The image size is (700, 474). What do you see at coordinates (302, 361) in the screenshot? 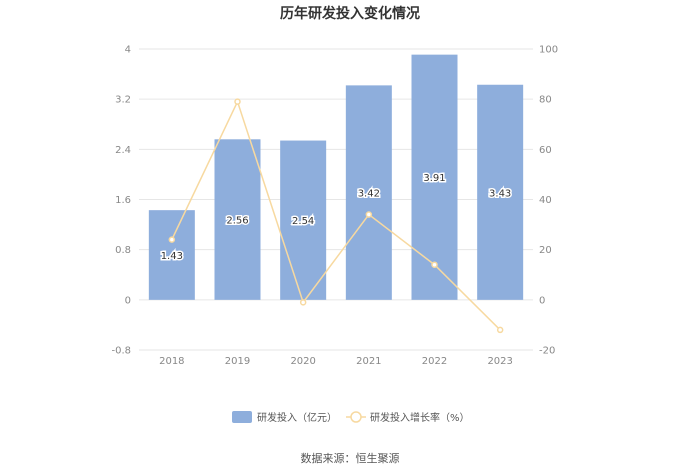
I see `x-axis-tick-label: 2020` at bounding box center [302, 361].